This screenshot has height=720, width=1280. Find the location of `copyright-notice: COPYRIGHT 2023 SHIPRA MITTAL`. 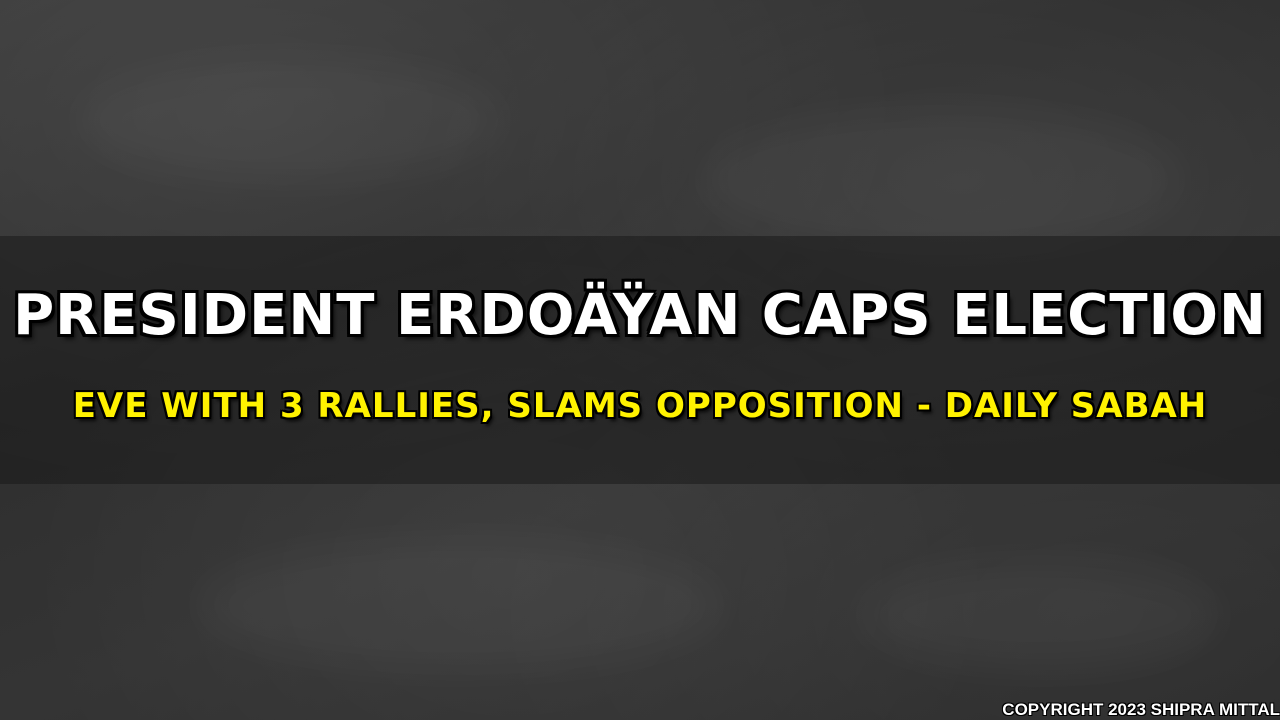

copyright-notice: COPYRIGHT 2023 SHIPRA MITTAL is located at coordinates (1141, 709).